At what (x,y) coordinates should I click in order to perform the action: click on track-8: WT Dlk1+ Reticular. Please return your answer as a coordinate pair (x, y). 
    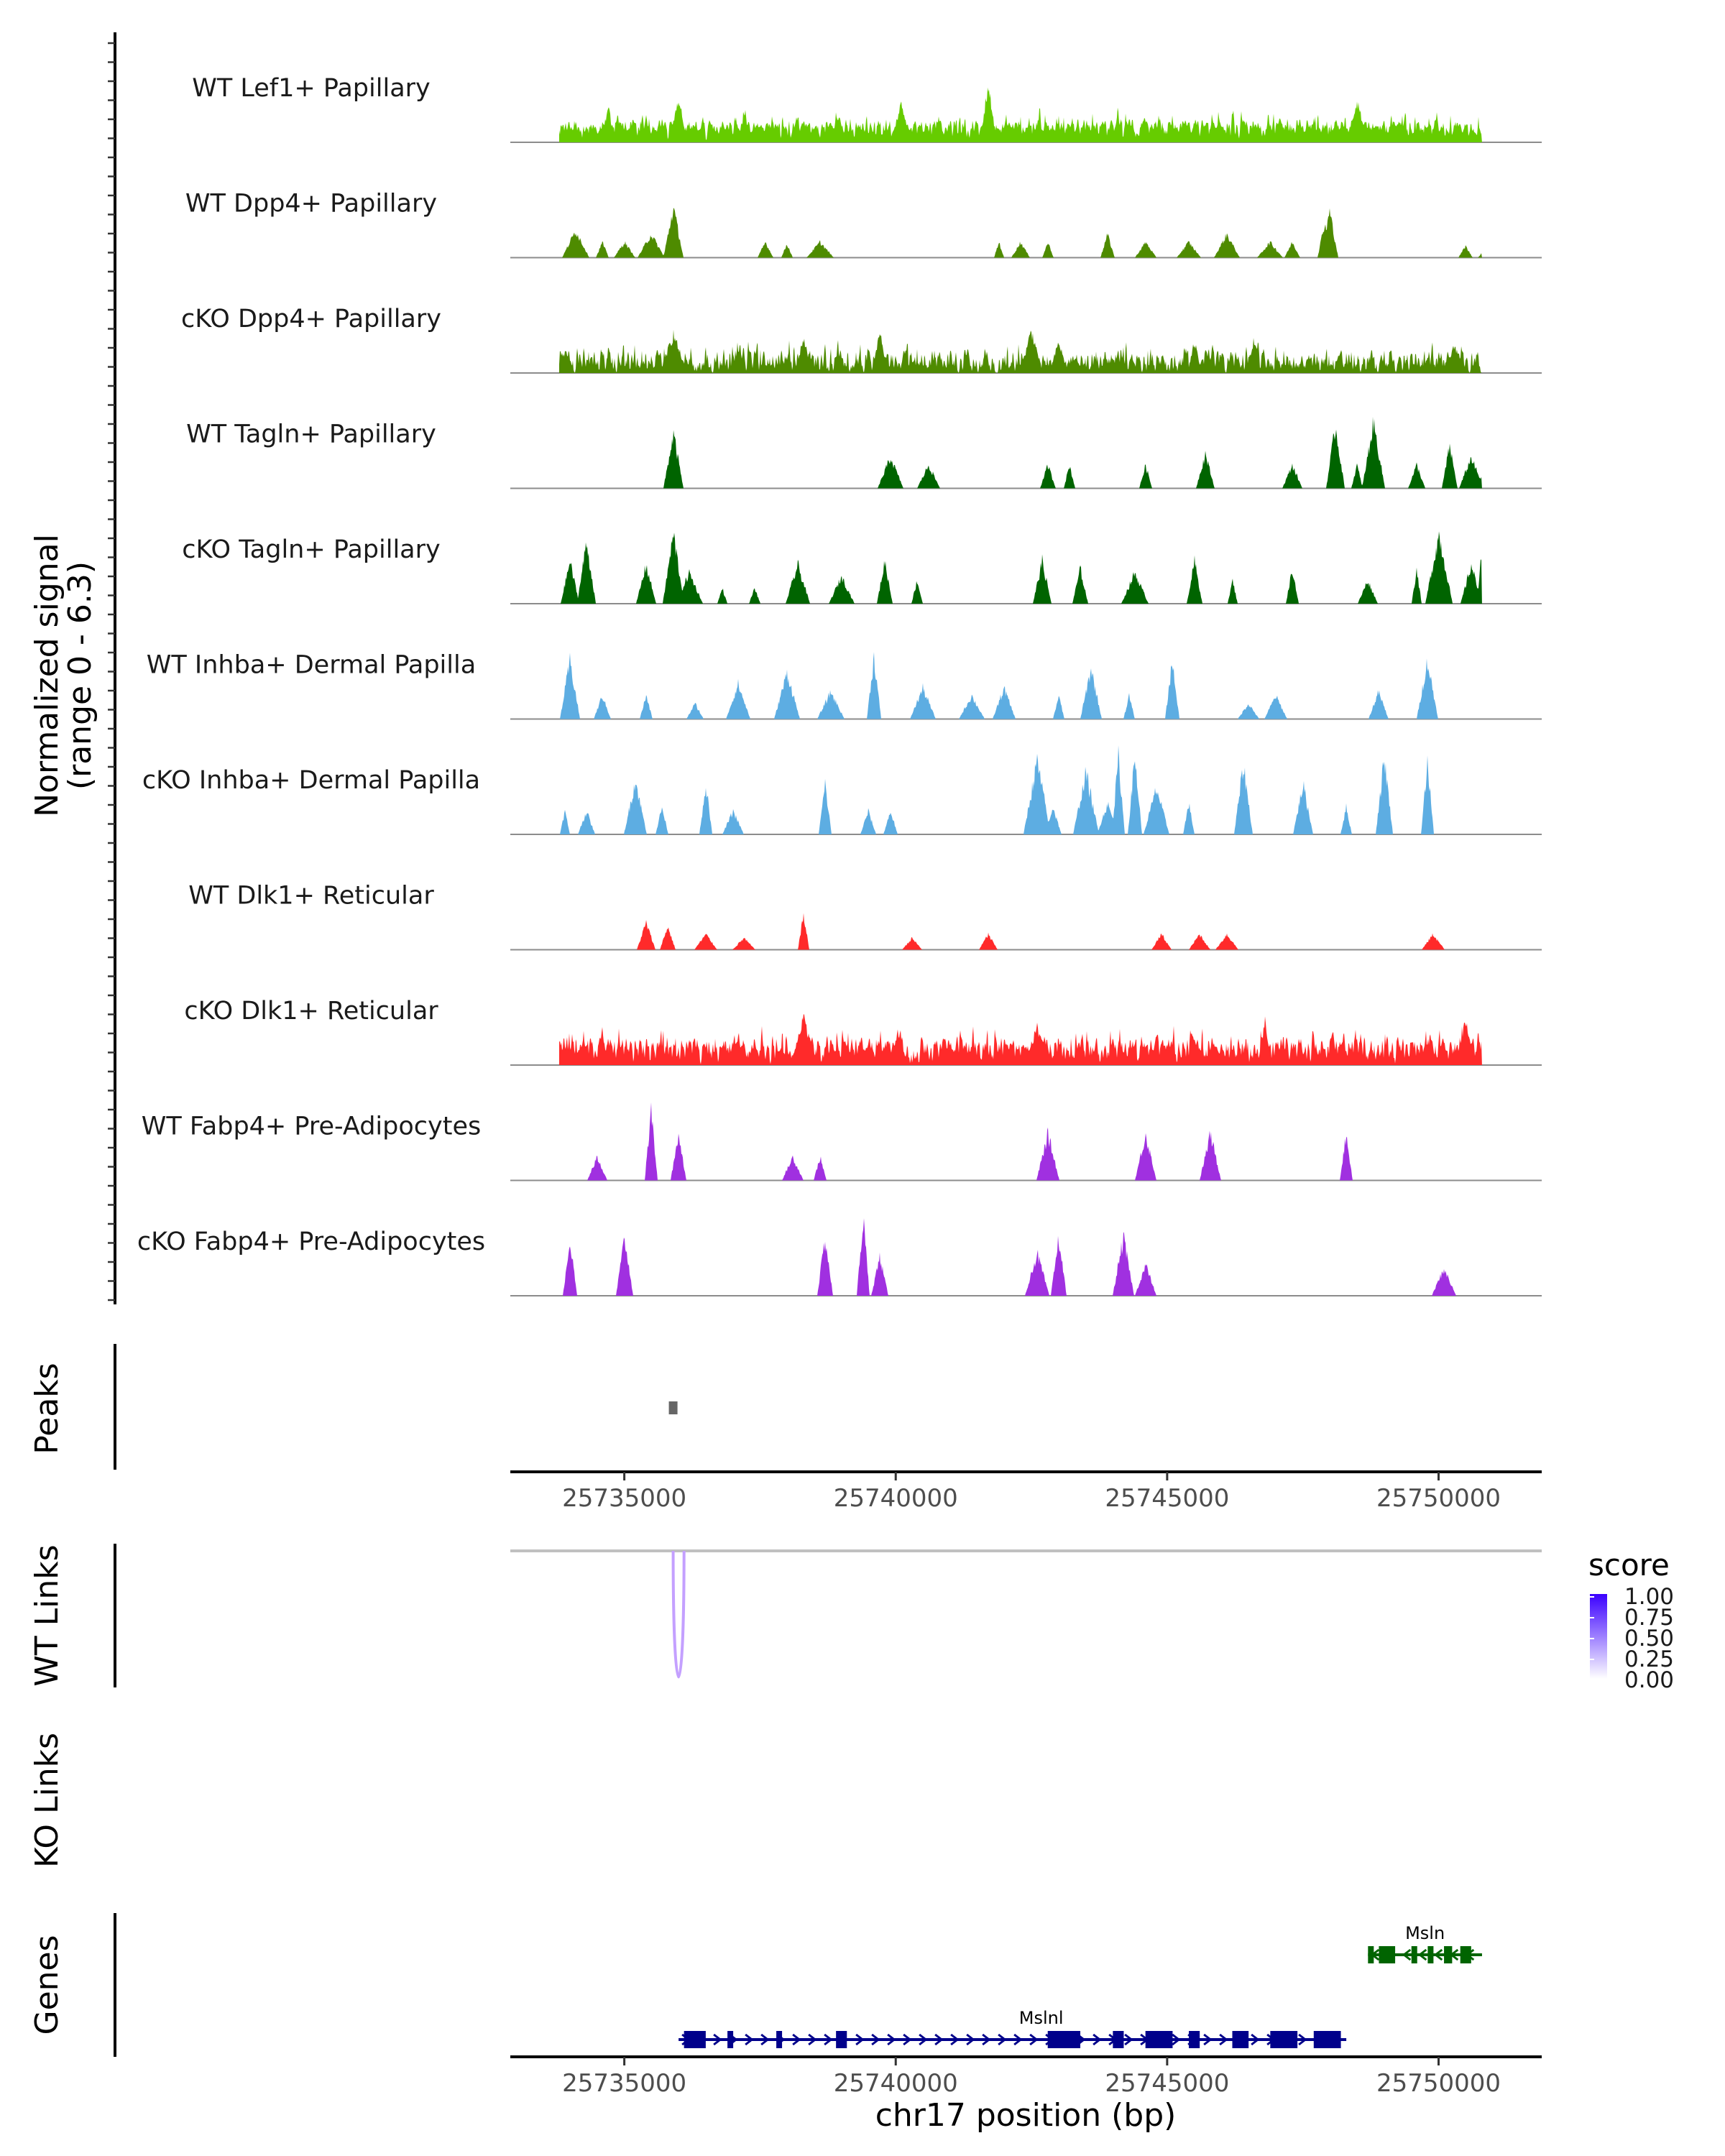
    Looking at the image, I should click on (865, 917).